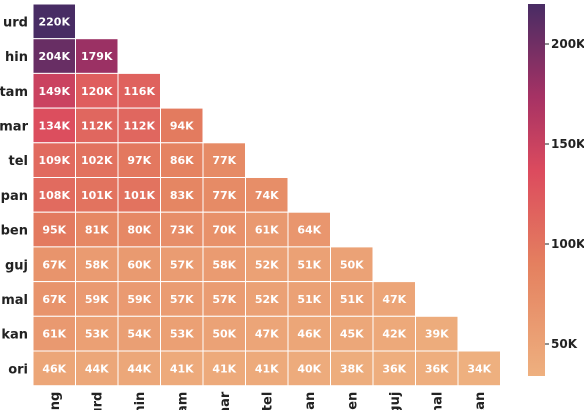 This screenshot has width=584, height=410. What do you see at coordinates (567, 44) in the screenshot?
I see `colorbar-tick-label: 200K` at bounding box center [567, 44].